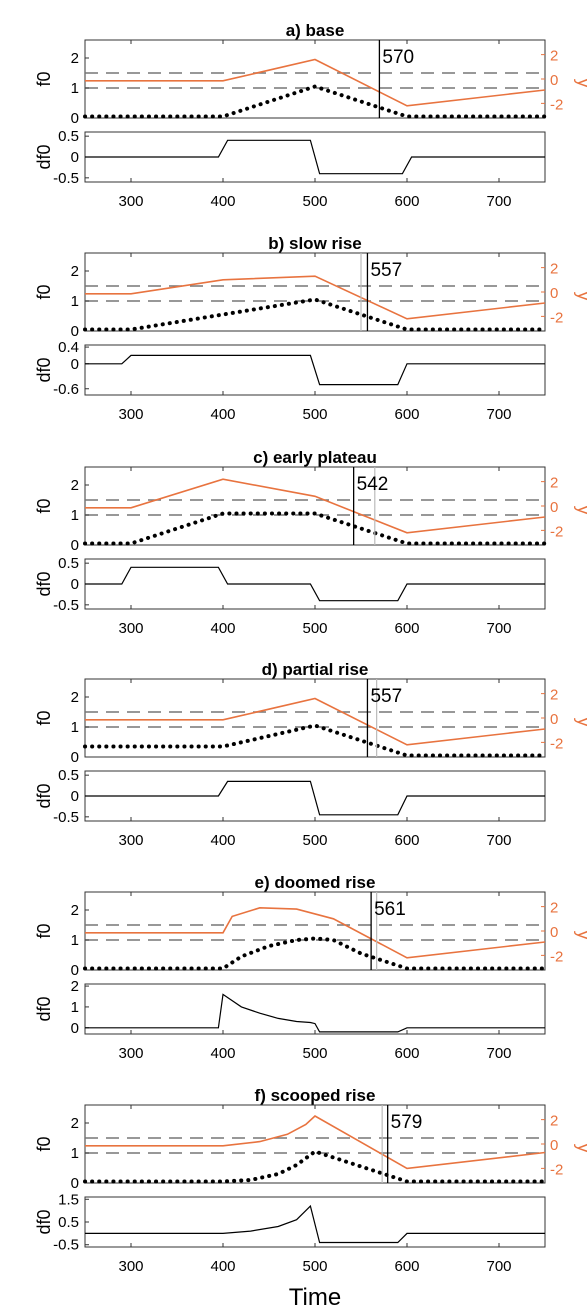 The image size is (587, 1315). What do you see at coordinates (386, 270) in the screenshot?
I see `time-marker-label: 557` at bounding box center [386, 270].